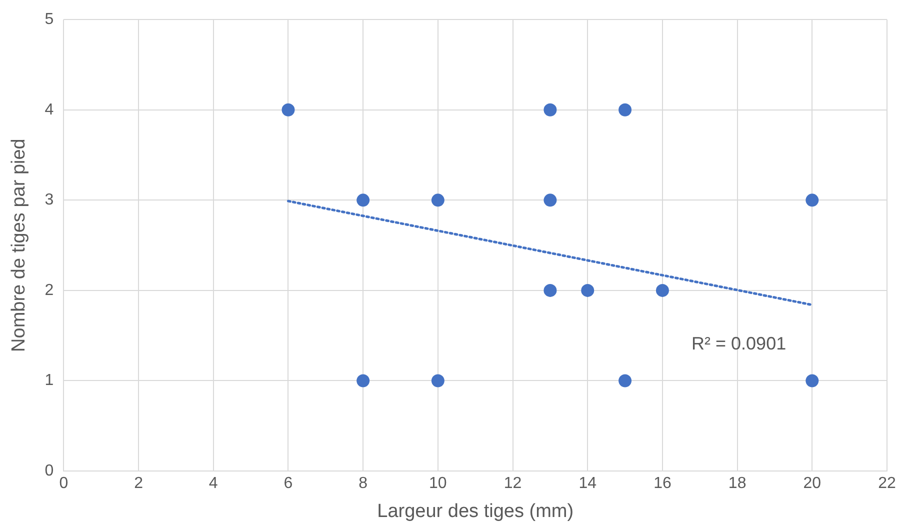 This screenshot has height=529, width=901. I want to click on y-tick-label: 5, so click(49, 19).